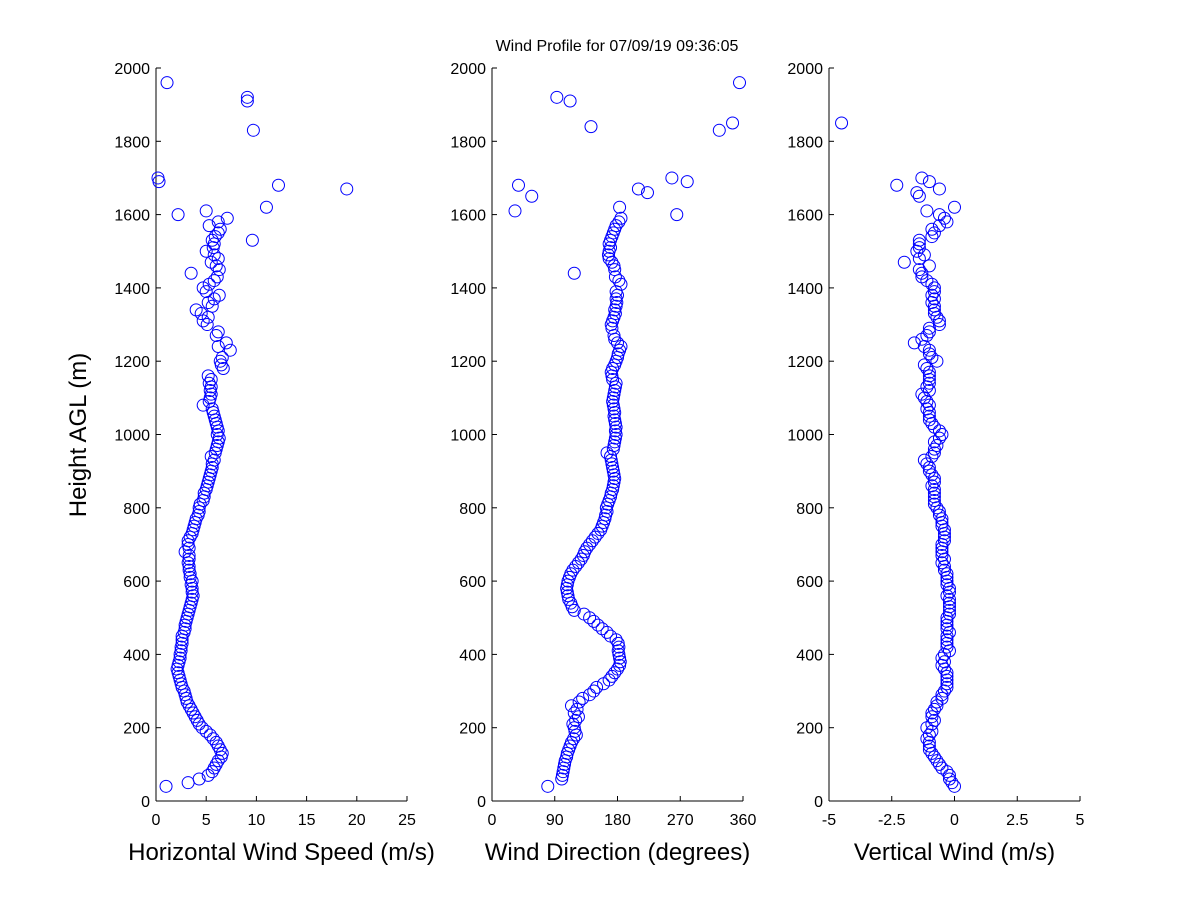  I want to click on x-axis-label-direction: Wind Direction (degrees), so click(617, 852).